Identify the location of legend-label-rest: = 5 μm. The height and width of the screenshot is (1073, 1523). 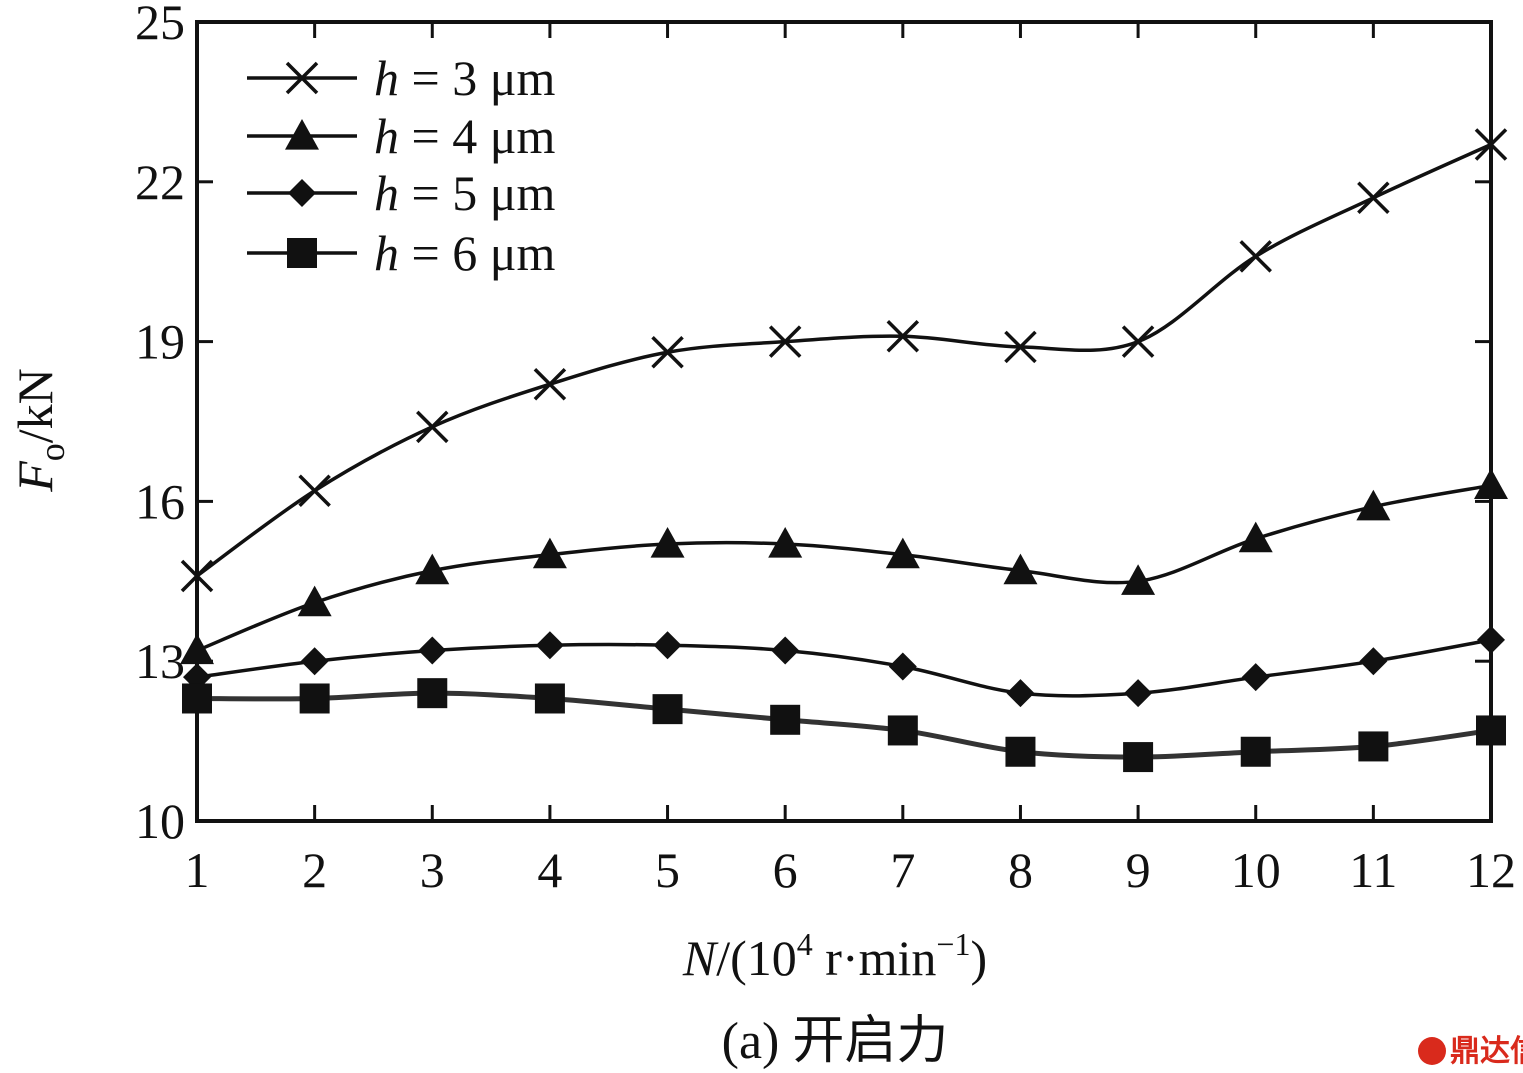
(477, 193).